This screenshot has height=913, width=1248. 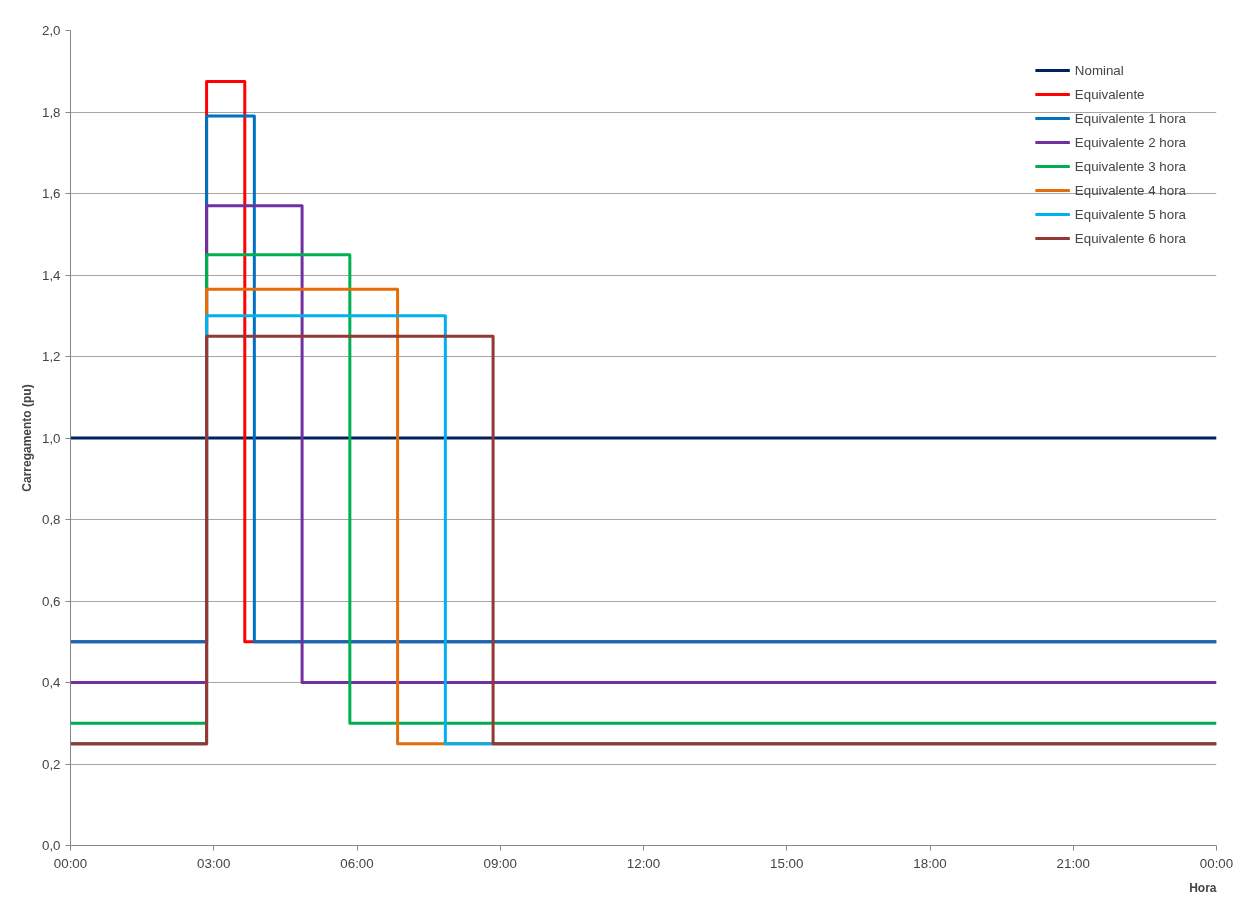 What do you see at coordinates (1099, 70) in the screenshot?
I see `legend-label: Nominal` at bounding box center [1099, 70].